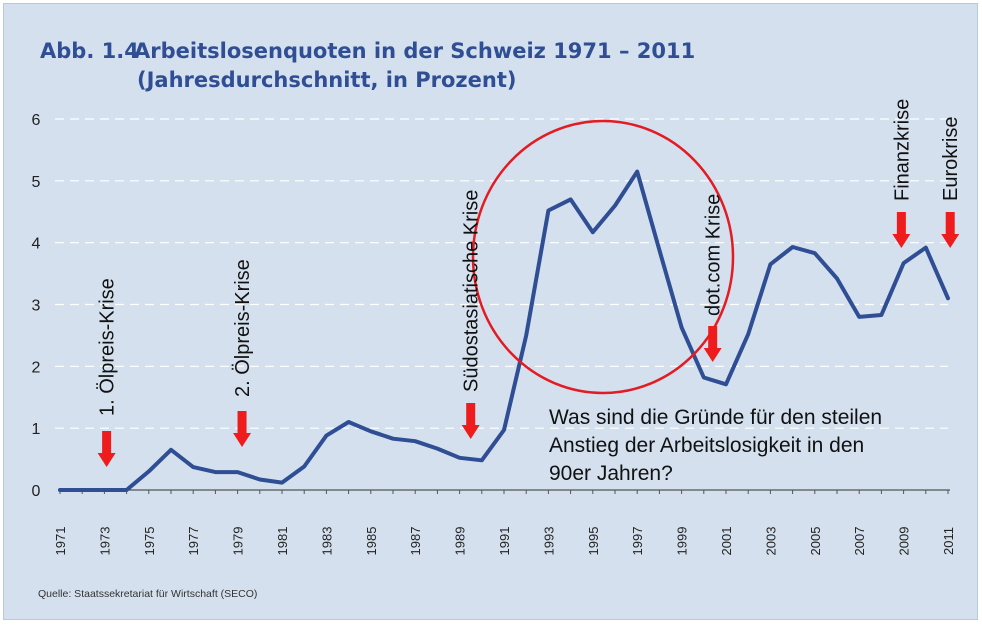  What do you see at coordinates (36, 182) in the screenshot?
I see `y-tick-label: 5` at bounding box center [36, 182].